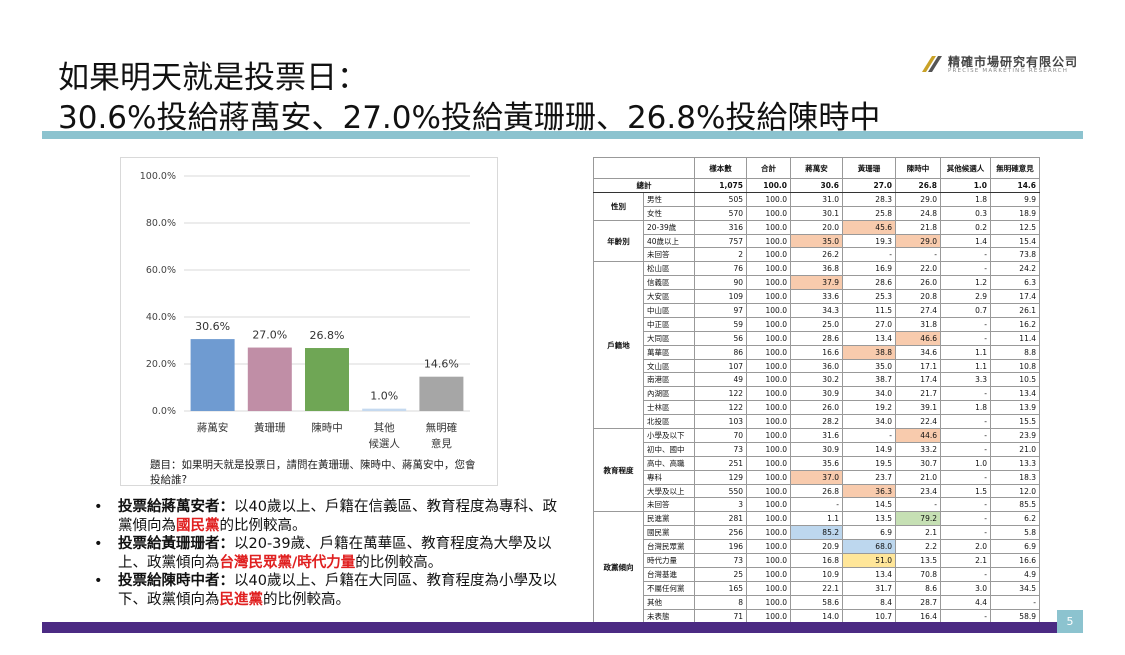 This screenshot has width=1125, height=655. I want to click on table-row: 大學及以上 550 100.0 26.8 36.3 23.4 1.5 12.0, so click(817, 491).